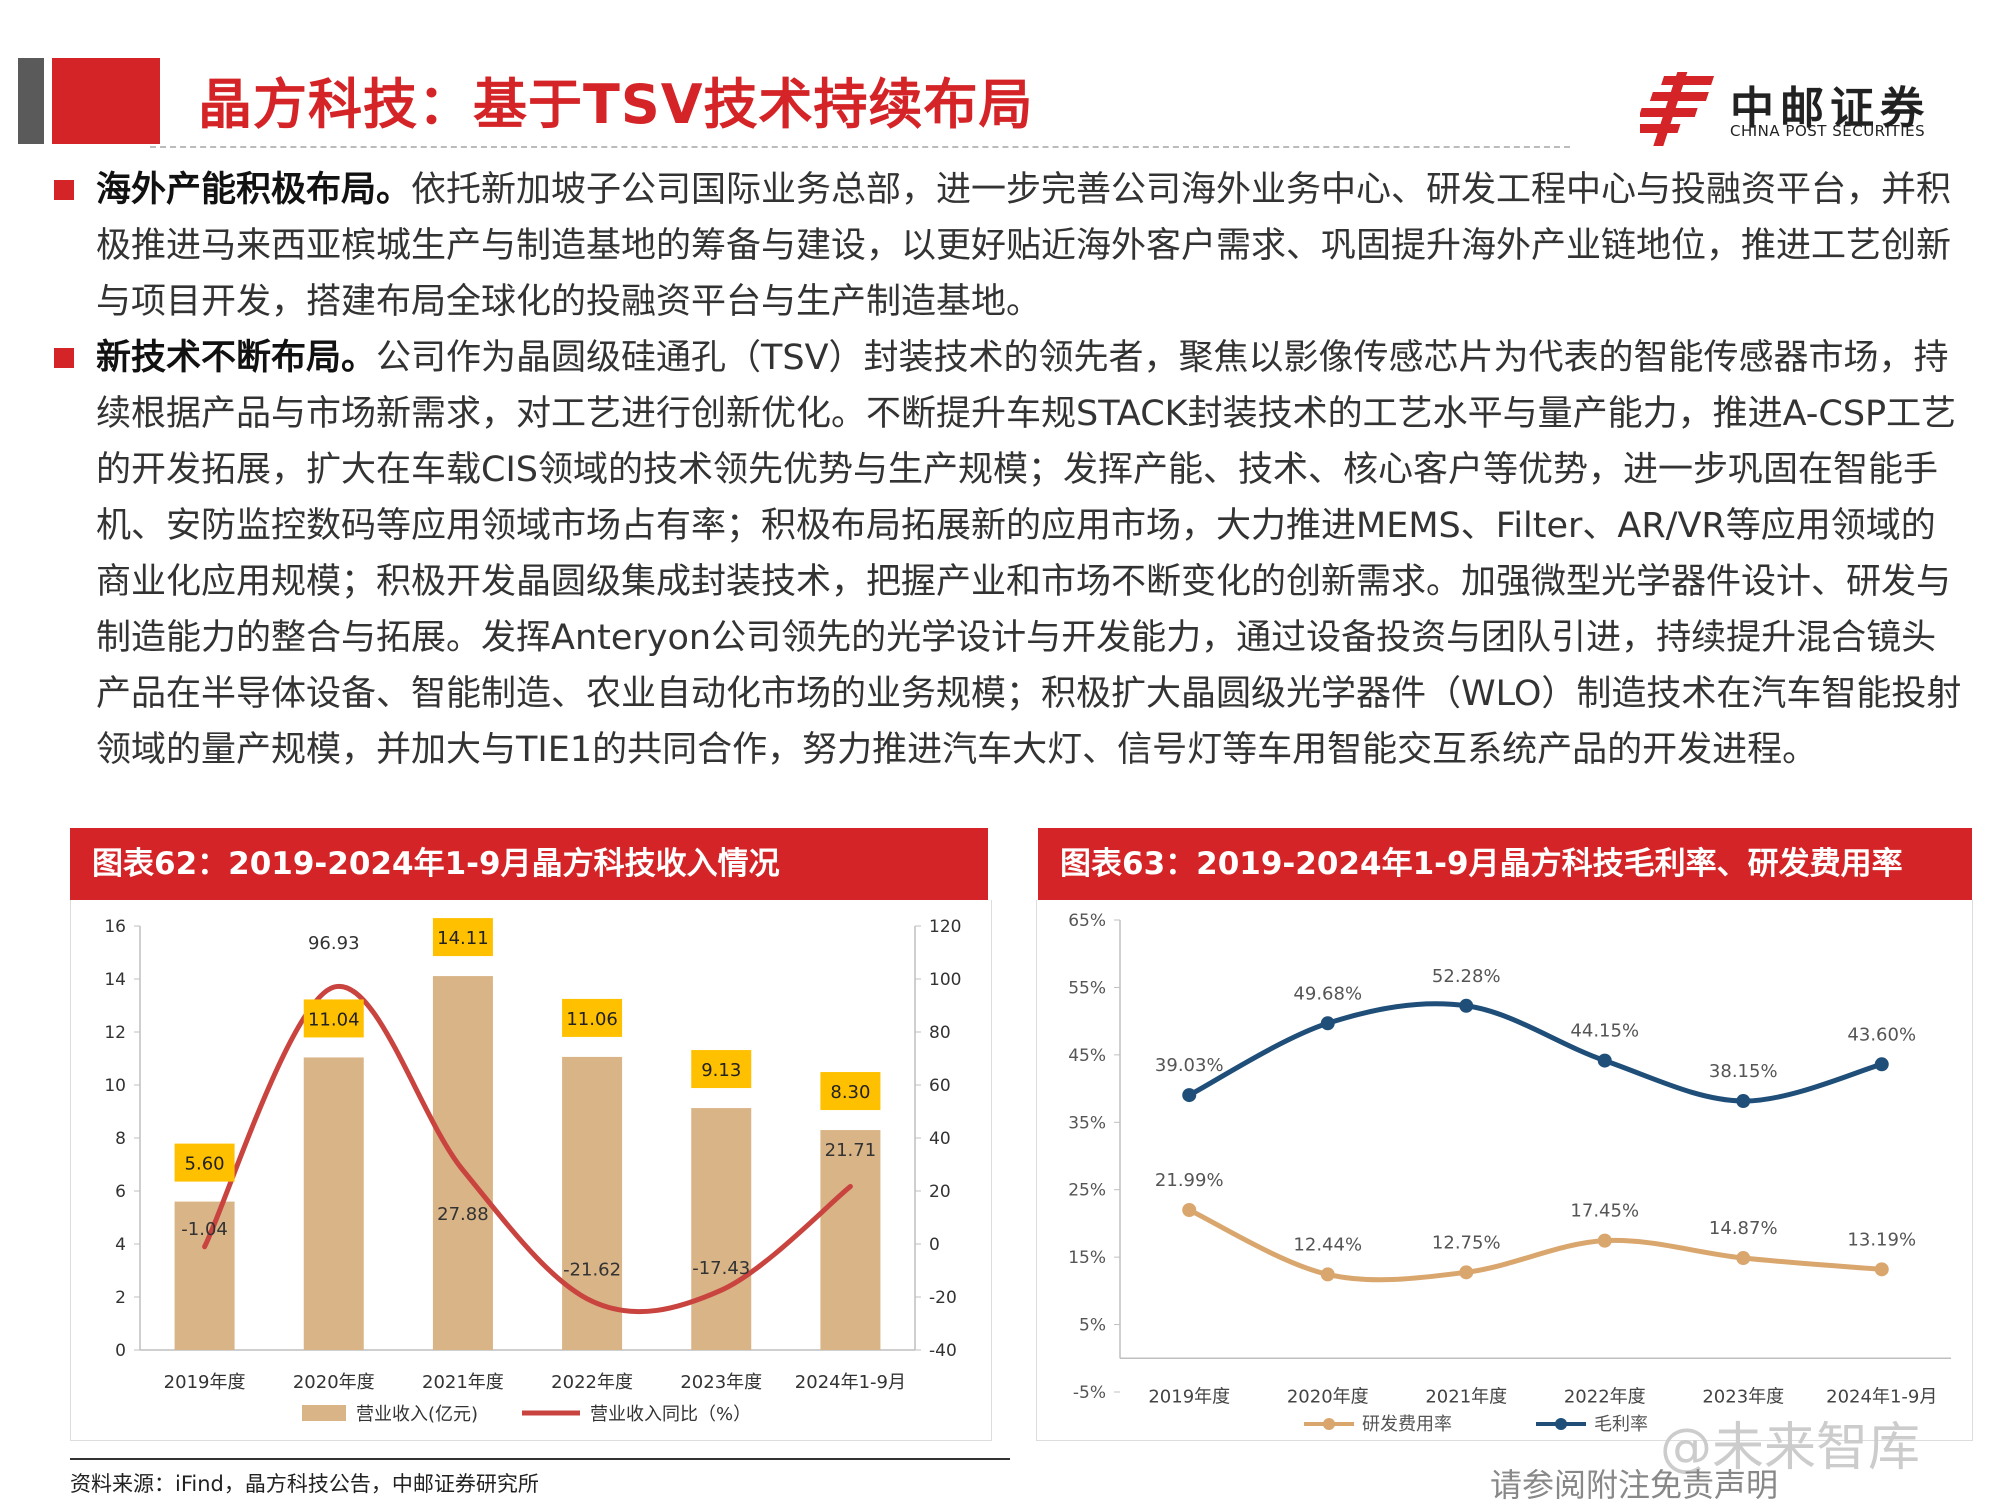  I want to click on legend-swatch-revenue, so click(324, 1413).